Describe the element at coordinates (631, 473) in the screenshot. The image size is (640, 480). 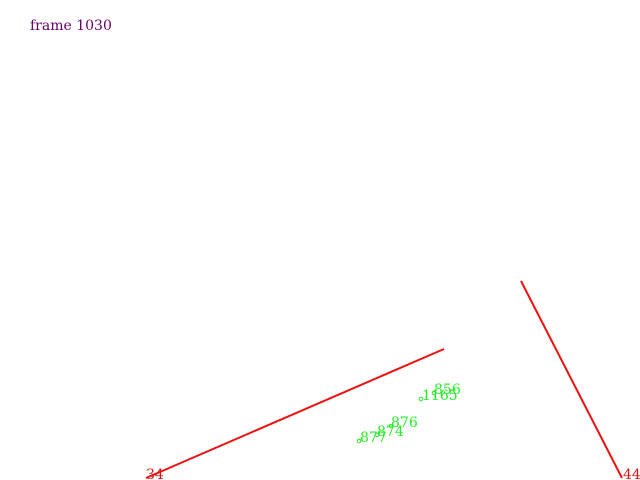
I see `segment-label-44: 44` at that location.